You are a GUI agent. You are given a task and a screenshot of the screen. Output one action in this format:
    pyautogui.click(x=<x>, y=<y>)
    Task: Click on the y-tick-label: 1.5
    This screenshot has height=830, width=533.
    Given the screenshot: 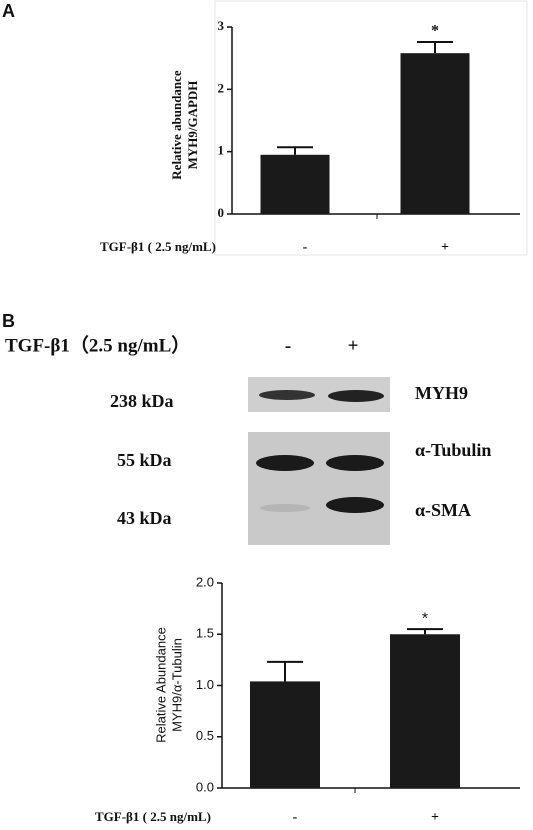 What is the action you would take?
    pyautogui.click(x=205, y=633)
    